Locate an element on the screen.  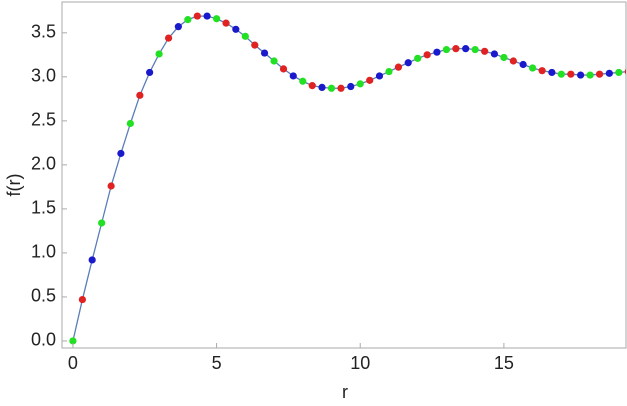
y-tick-label: 3.0 is located at coordinates (43, 76).